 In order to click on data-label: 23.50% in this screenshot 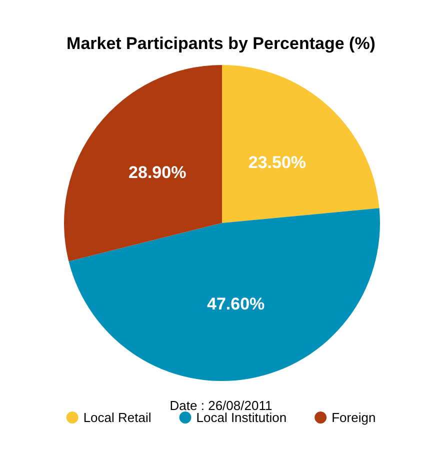, I will do `click(277, 162)`.